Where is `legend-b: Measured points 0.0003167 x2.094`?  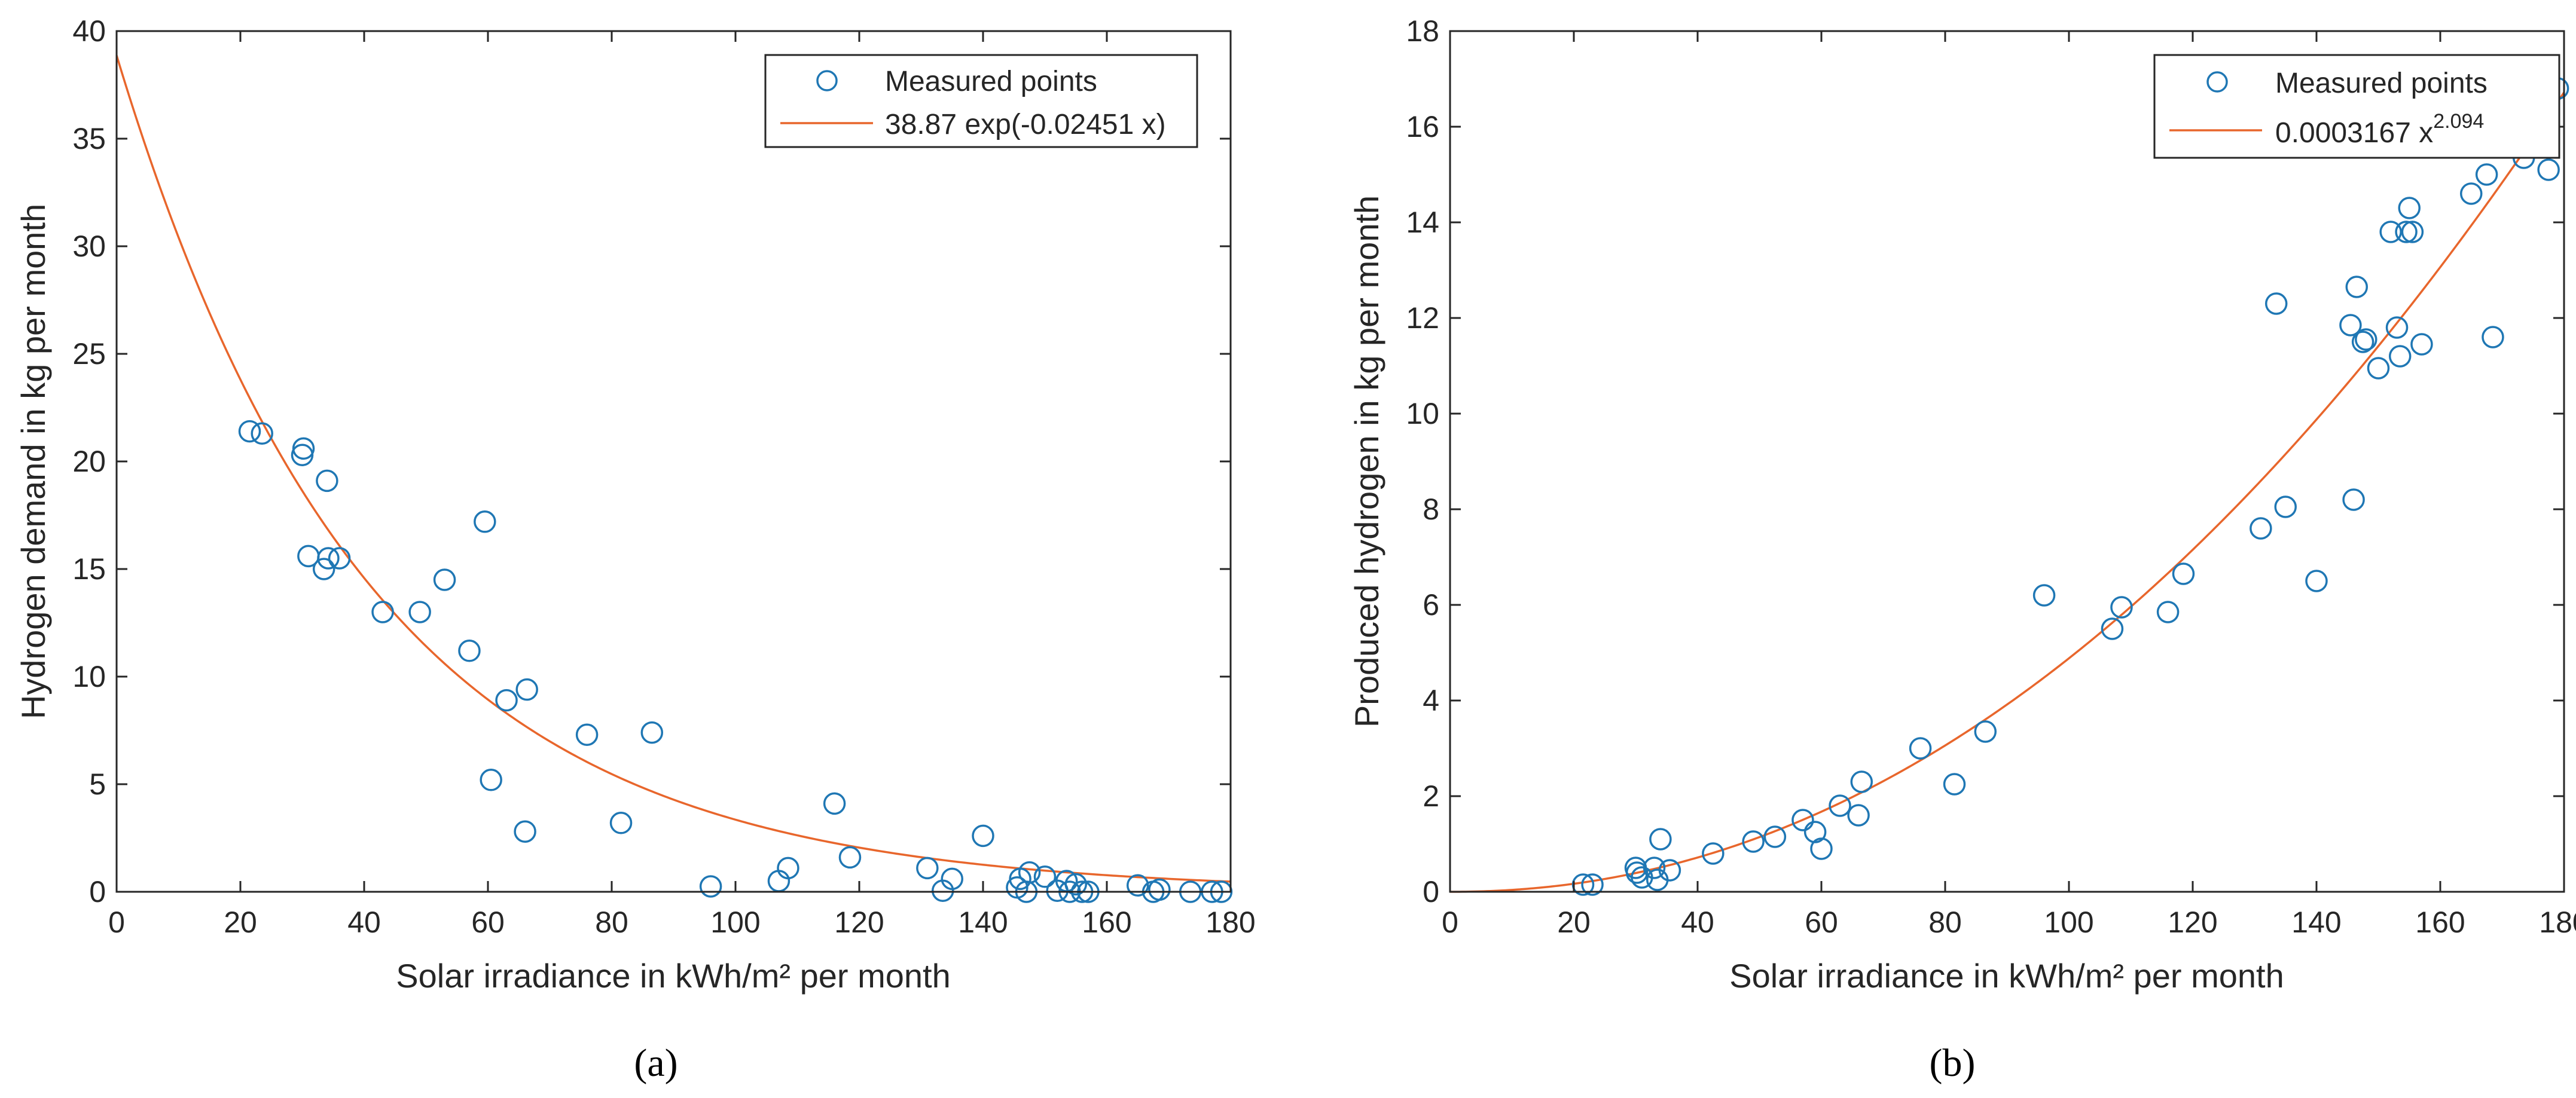 legend-b: Measured points 0.0003167 x2.094 is located at coordinates (2356, 106).